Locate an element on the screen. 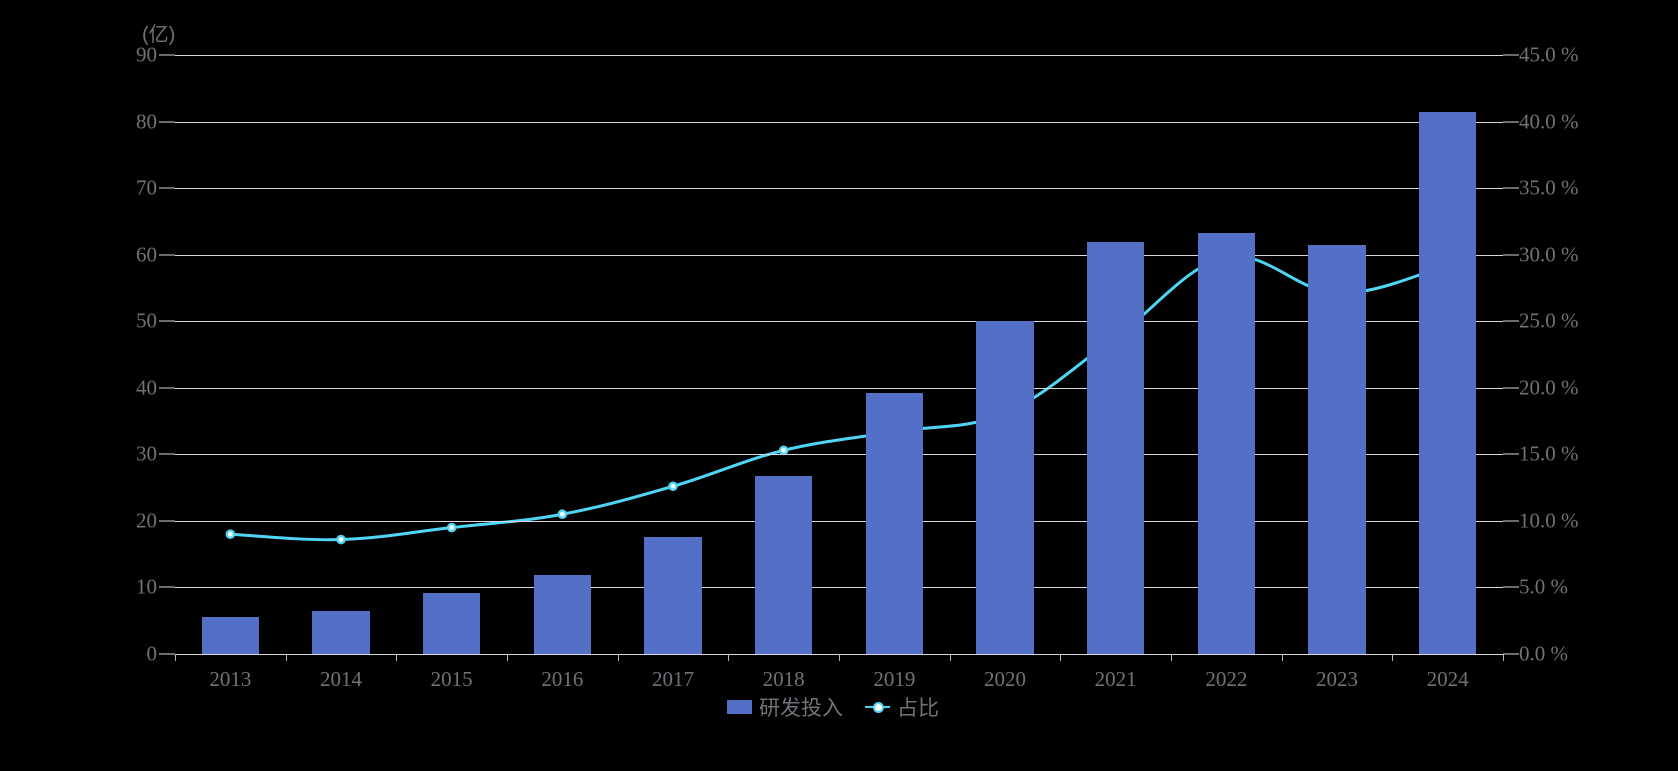 Image resolution: width=1678 pixels, height=771 pixels. legend-bar-swatch-icon is located at coordinates (739, 707).